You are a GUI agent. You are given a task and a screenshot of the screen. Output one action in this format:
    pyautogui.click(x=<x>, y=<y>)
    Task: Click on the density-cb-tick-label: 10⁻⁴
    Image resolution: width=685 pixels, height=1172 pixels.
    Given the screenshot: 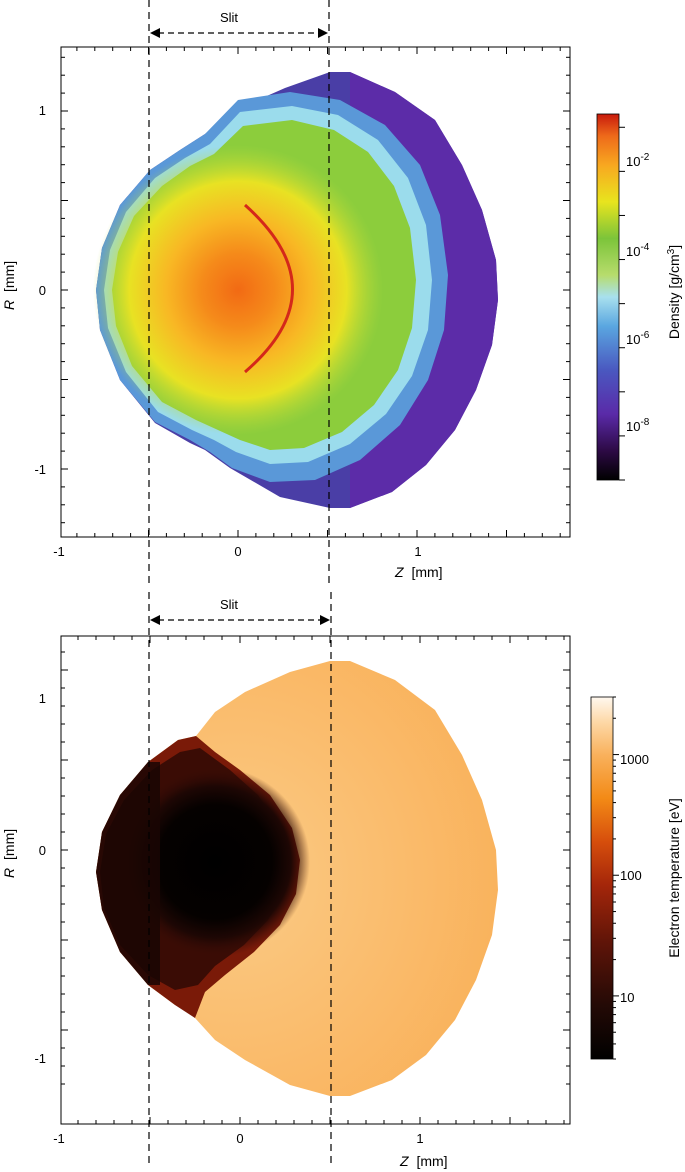 What is the action you would take?
    pyautogui.click(x=638, y=250)
    